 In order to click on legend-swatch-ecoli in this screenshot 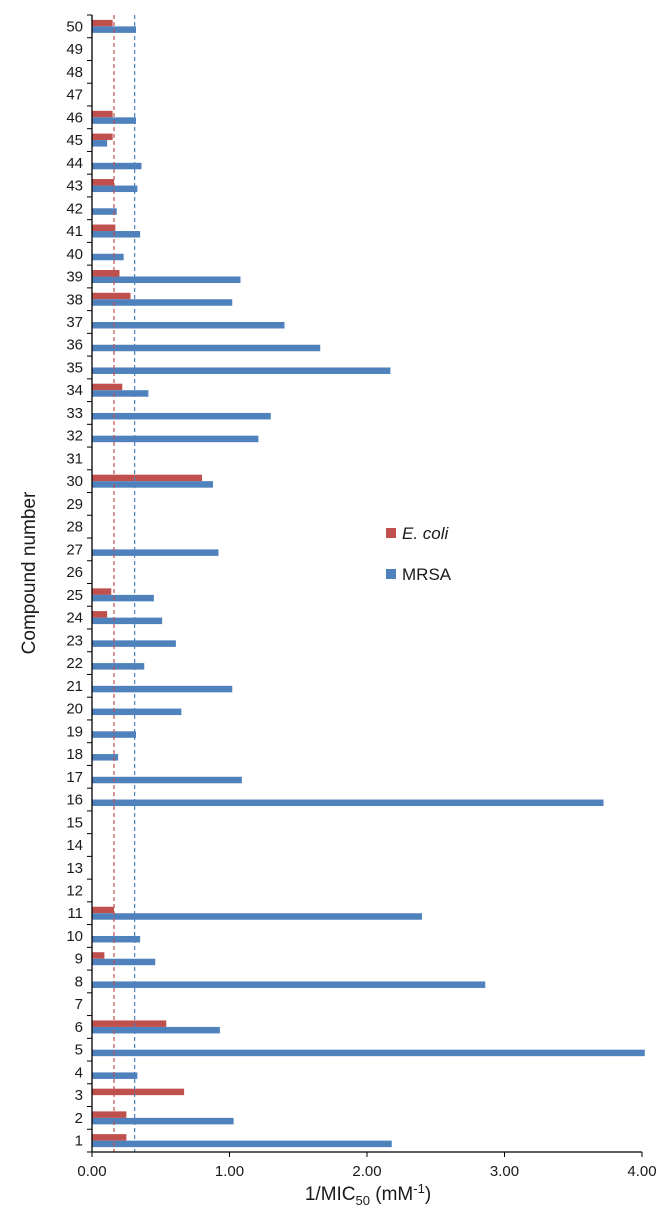, I will do `click(391, 533)`.